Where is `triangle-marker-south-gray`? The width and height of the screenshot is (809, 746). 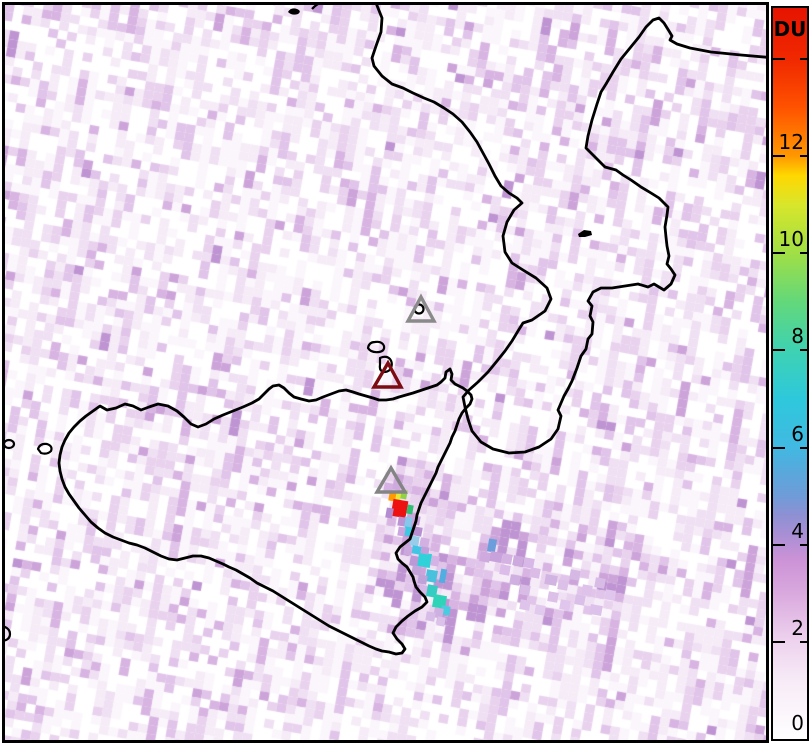 triangle-marker-south-gray is located at coordinates (391, 479).